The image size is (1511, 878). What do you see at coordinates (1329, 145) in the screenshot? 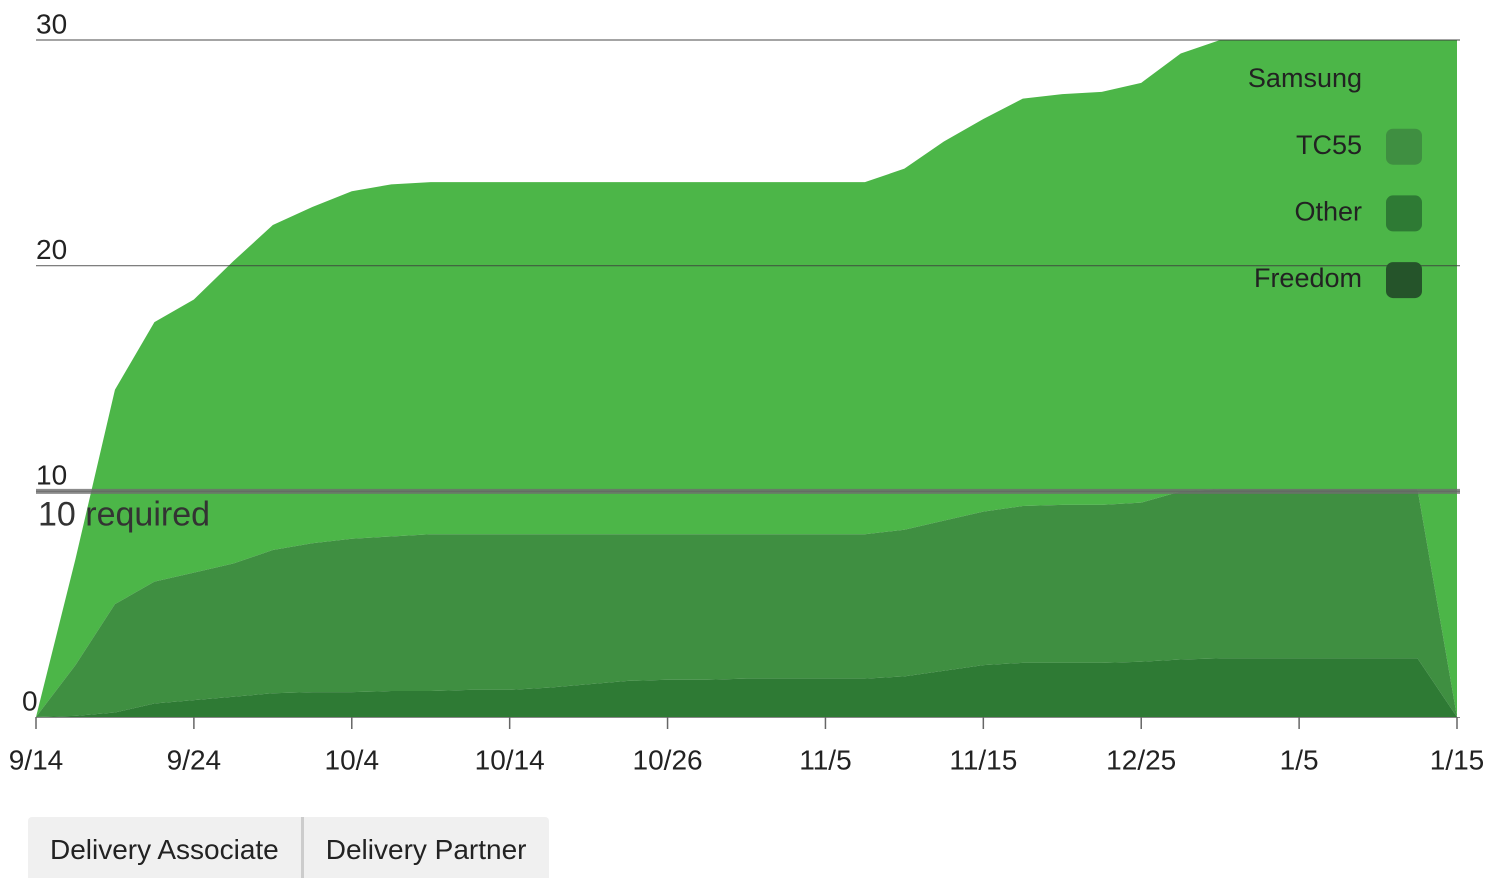
I see `legend-label: TC55` at bounding box center [1329, 145].